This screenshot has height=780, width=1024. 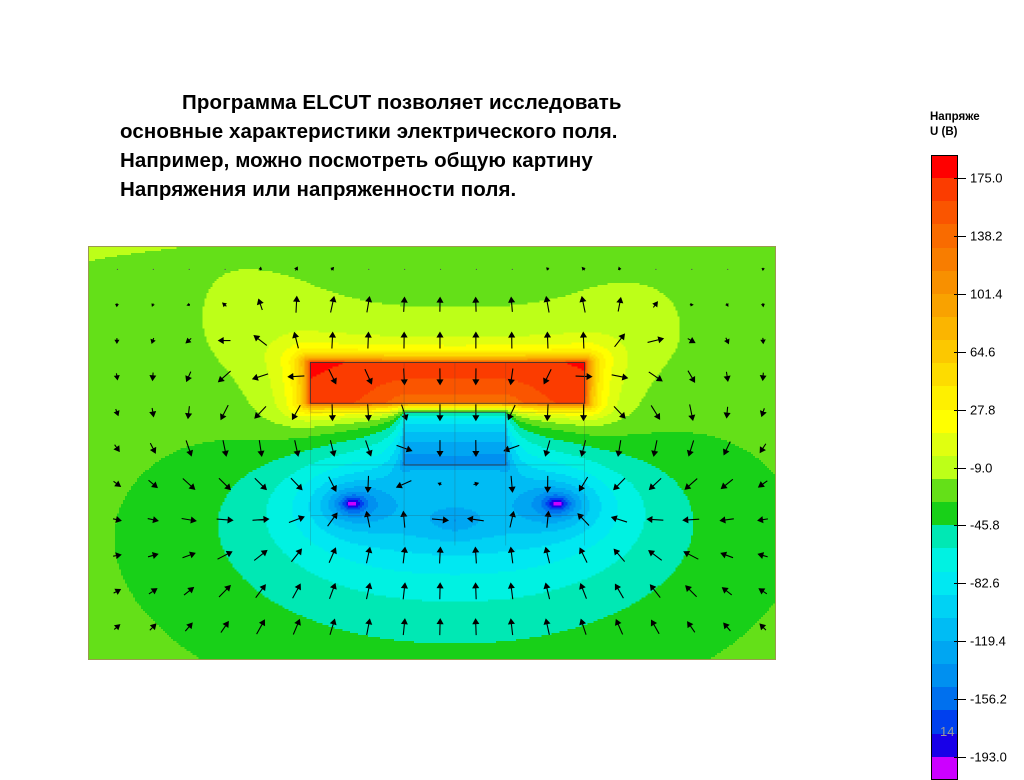 What do you see at coordinates (986, 236) in the screenshot?
I see `colorbar-tick-label: 138.2` at bounding box center [986, 236].